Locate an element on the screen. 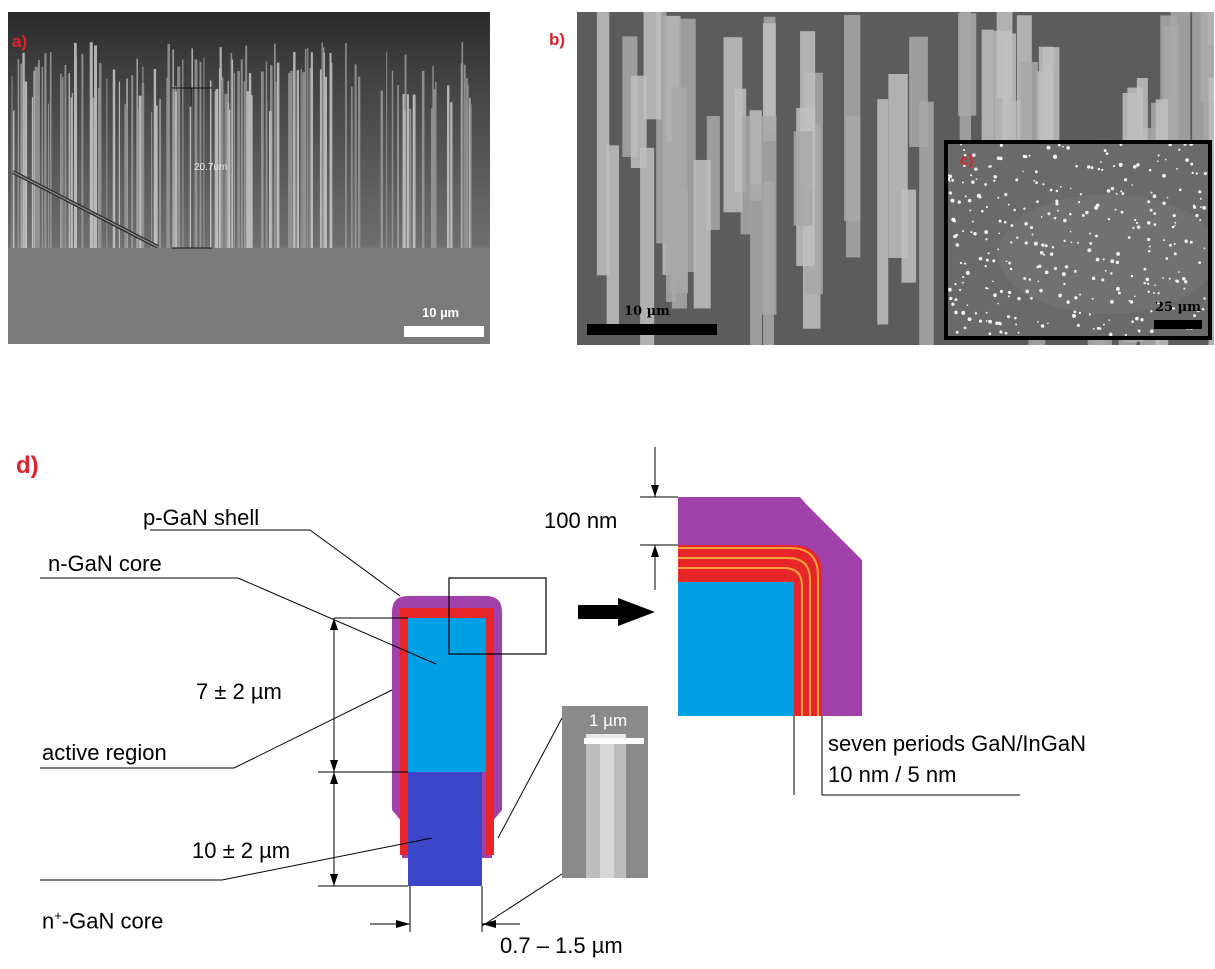 The image size is (1215, 969). zoom-arrow is located at coordinates (616, 612).